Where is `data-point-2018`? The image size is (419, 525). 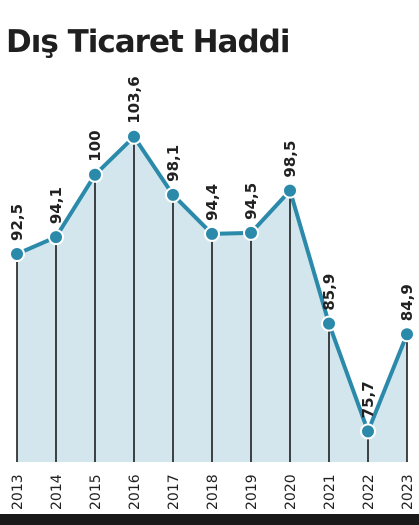
data-point-2018 is located at coordinates (212, 233).